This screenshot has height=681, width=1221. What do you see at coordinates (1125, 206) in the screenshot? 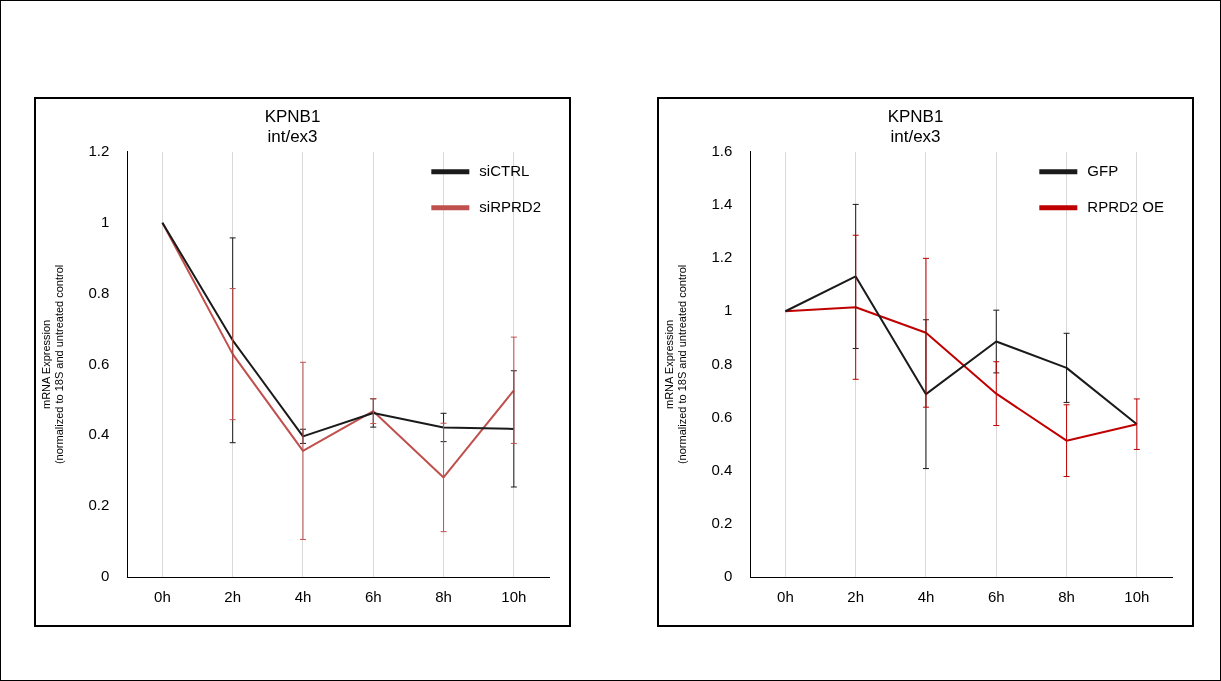
I see `legend-label: RPRD2 OE` at bounding box center [1125, 206].